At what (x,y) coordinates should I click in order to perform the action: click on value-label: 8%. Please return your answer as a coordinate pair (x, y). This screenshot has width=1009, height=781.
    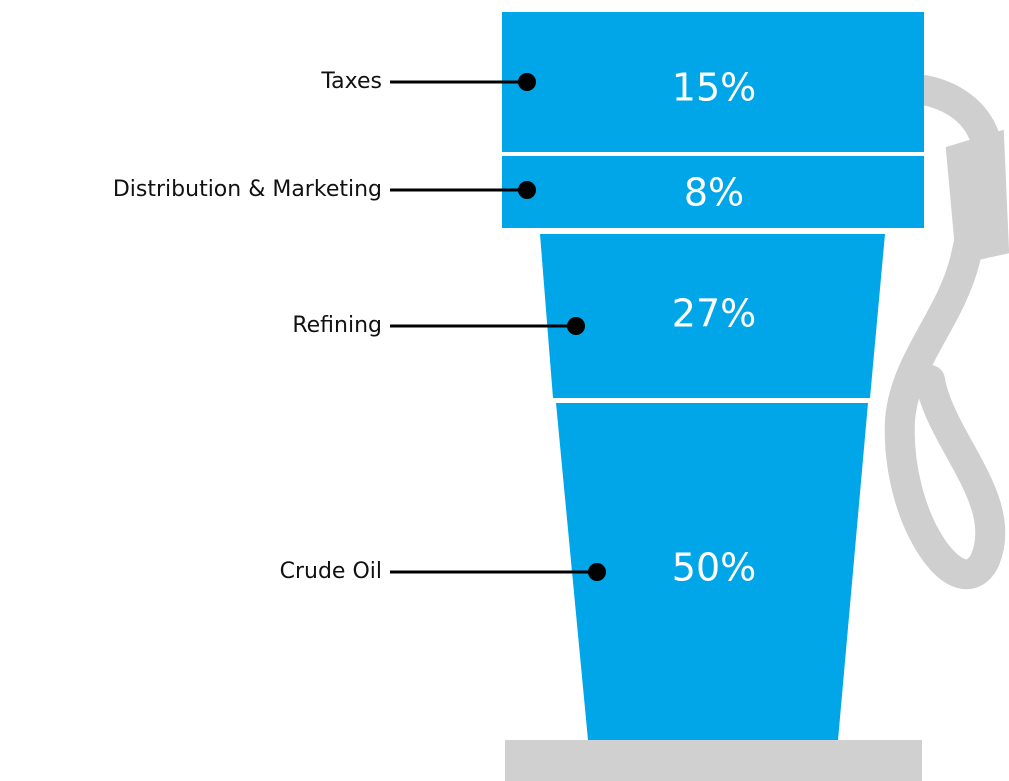
    Looking at the image, I should click on (714, 193).